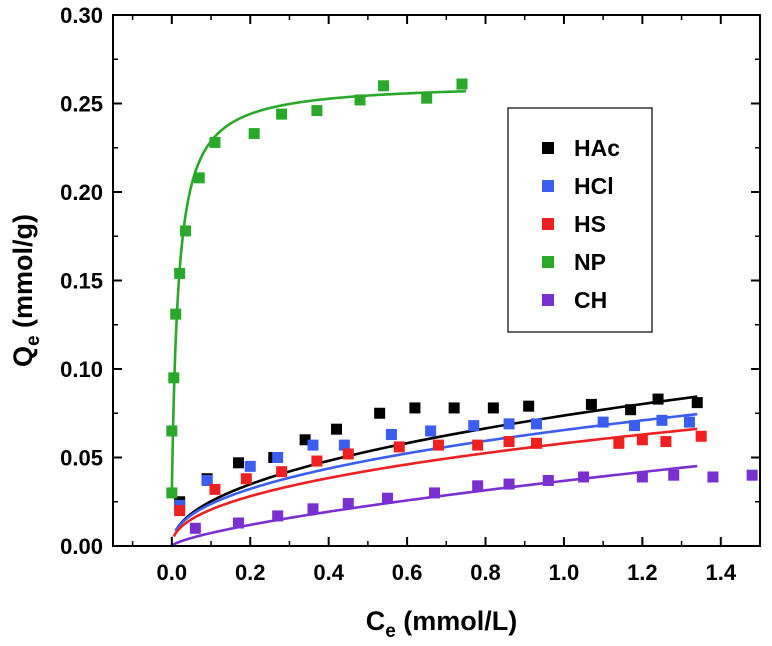 The height and width of the screenshot is (646, 772). I want to click on x-tick-label: 0.4, so click(328, 572).